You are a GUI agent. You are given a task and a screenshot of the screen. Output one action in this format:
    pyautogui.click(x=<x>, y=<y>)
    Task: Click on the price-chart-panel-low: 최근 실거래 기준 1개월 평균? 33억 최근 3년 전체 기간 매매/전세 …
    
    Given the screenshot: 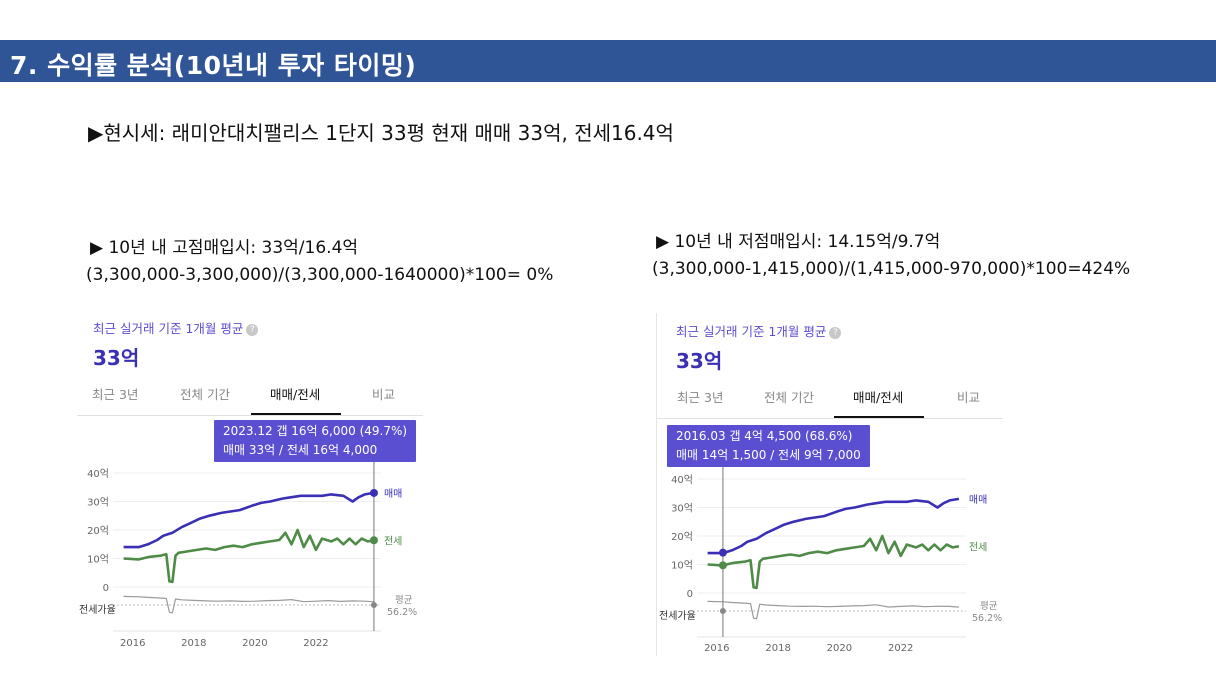 What is the action you would take?
    pyautogui.click(x=829, y=484)
    